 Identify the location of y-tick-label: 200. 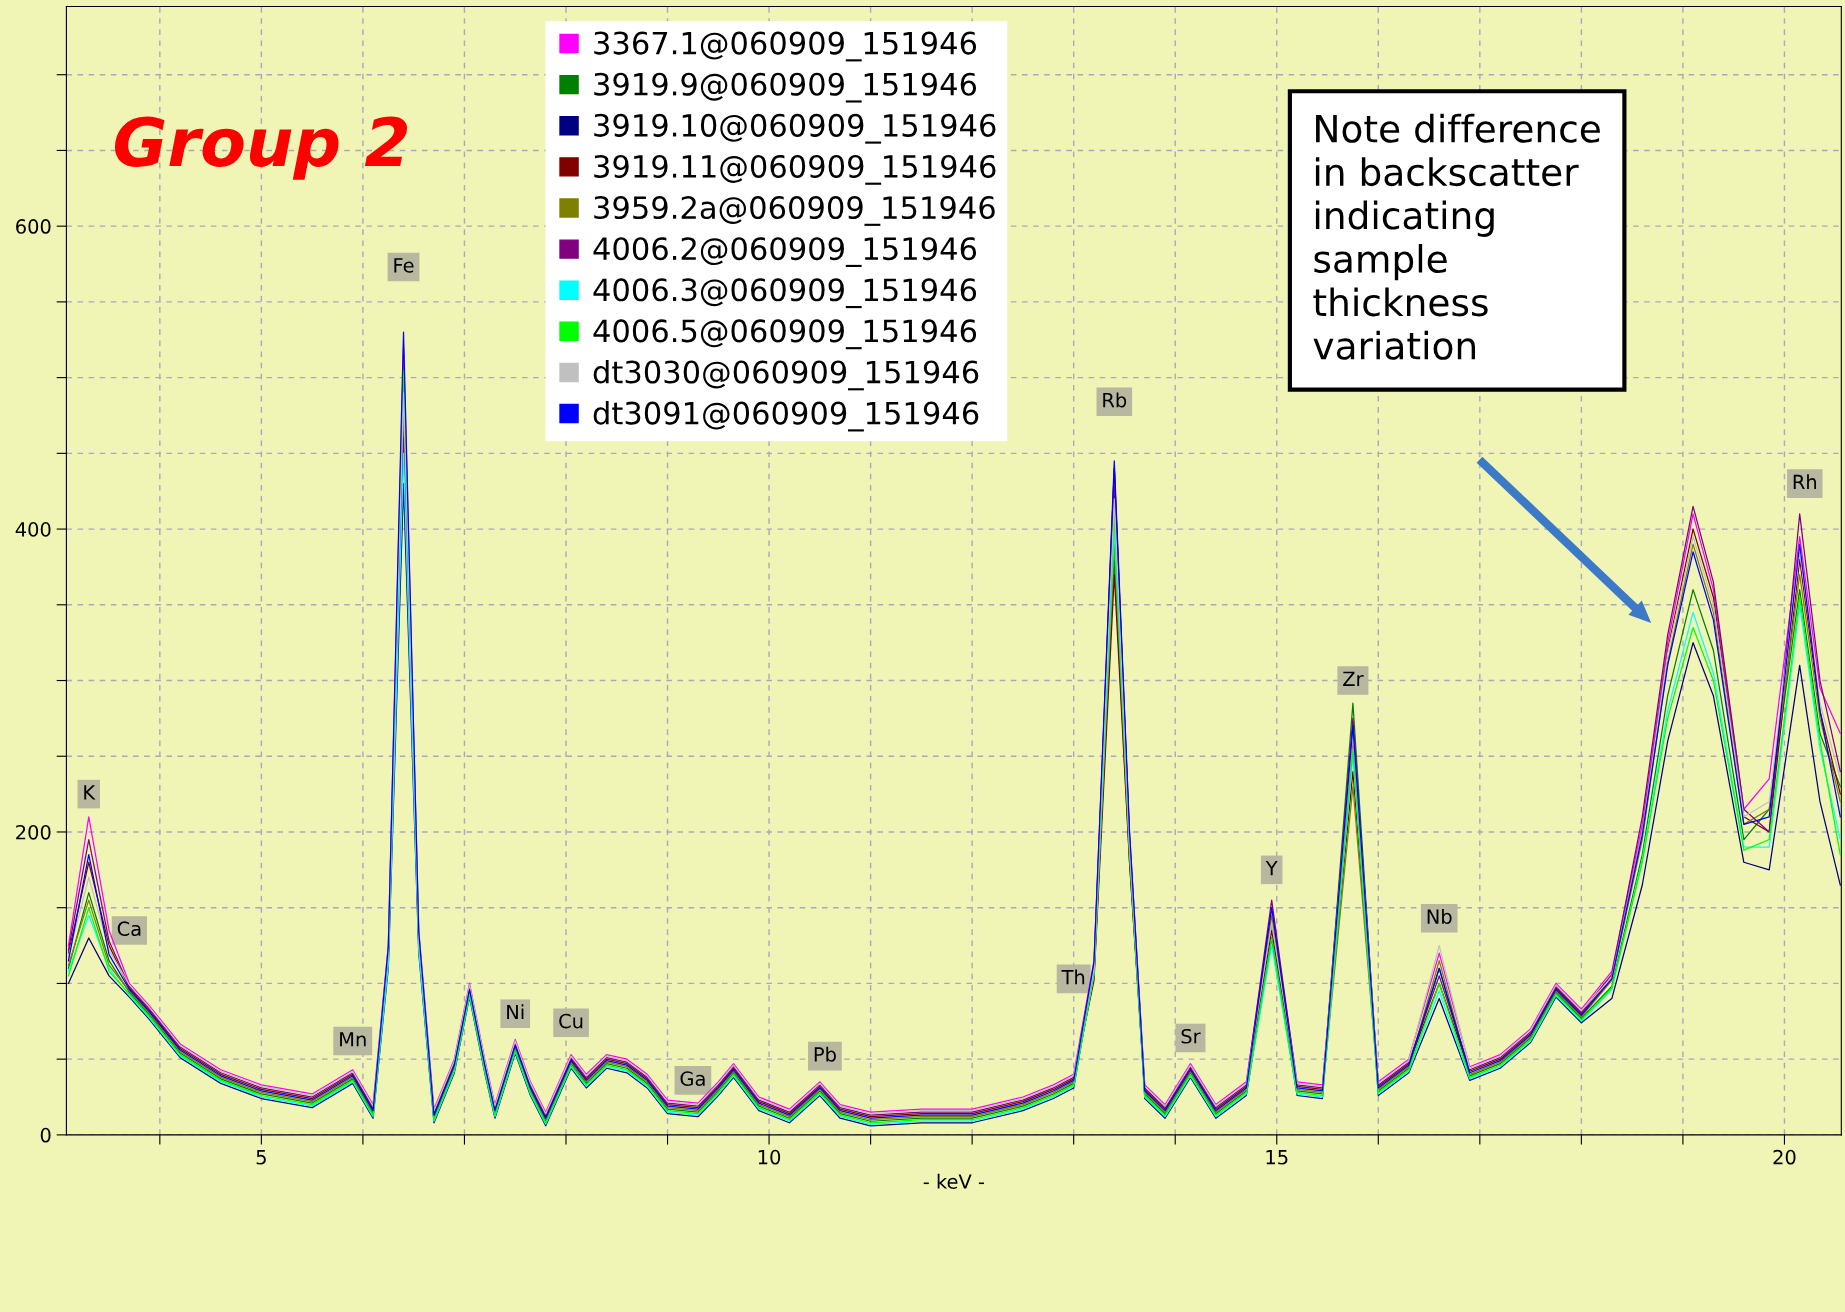
(33, 832).